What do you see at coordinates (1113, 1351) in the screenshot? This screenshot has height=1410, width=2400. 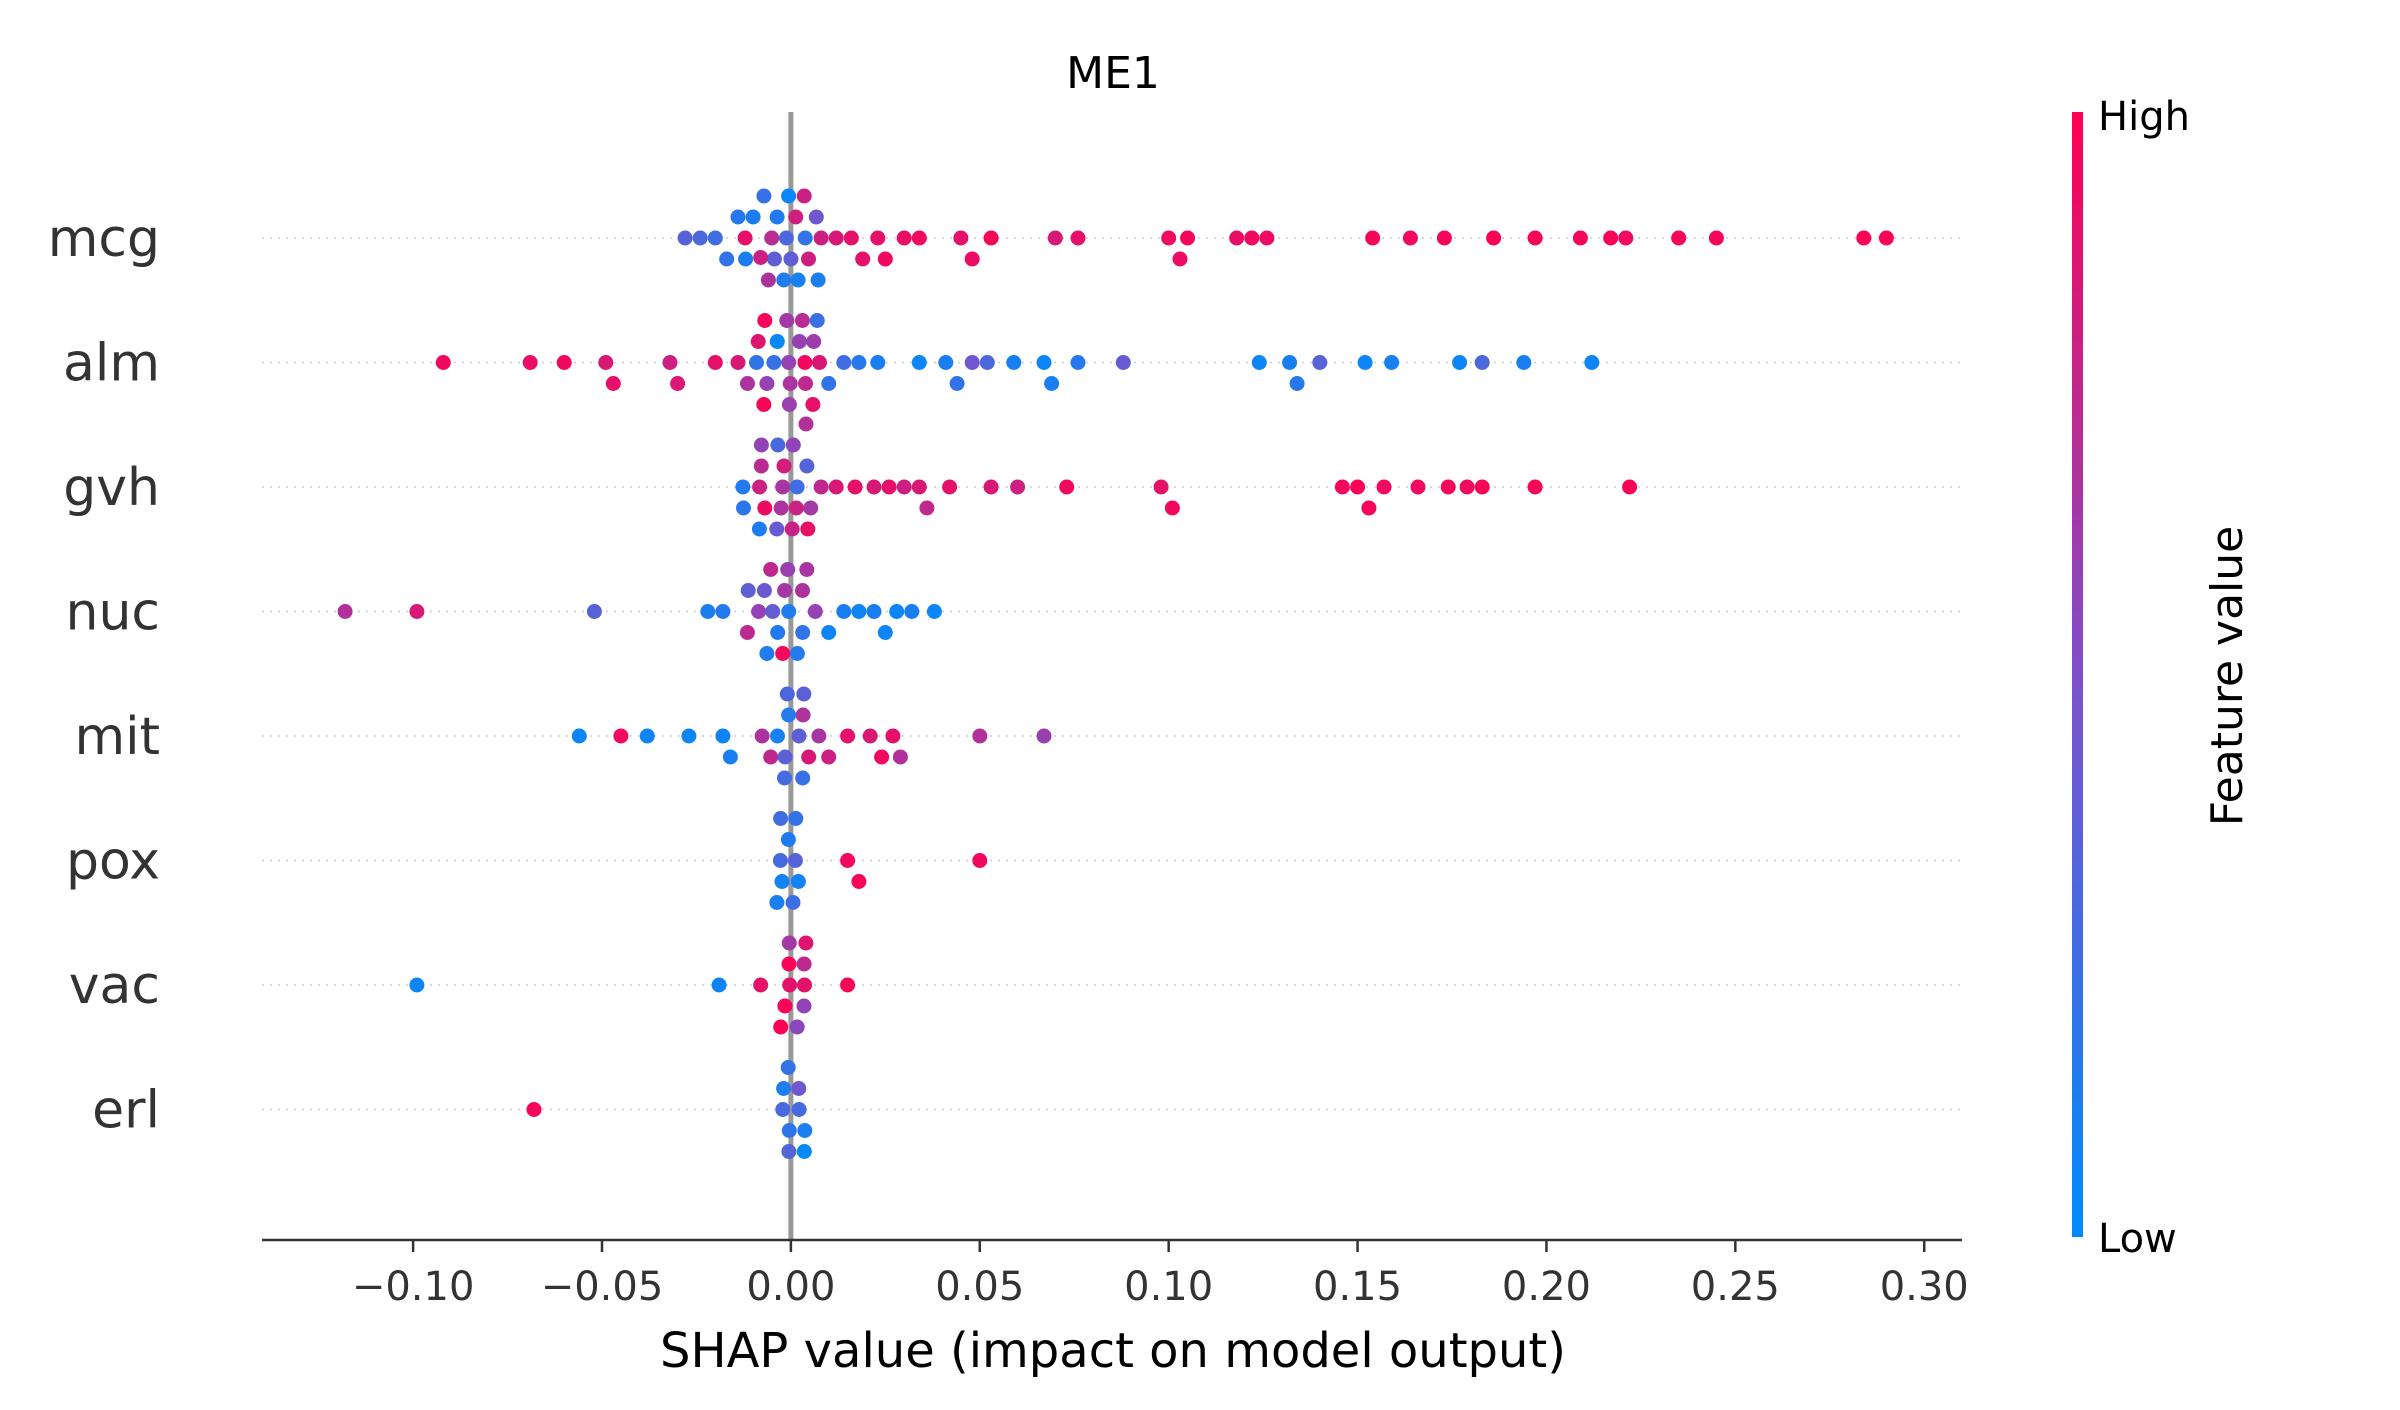 I see `x-axis-title: SHAP value (impact on model output)` at bounding box center [1113, 1351].